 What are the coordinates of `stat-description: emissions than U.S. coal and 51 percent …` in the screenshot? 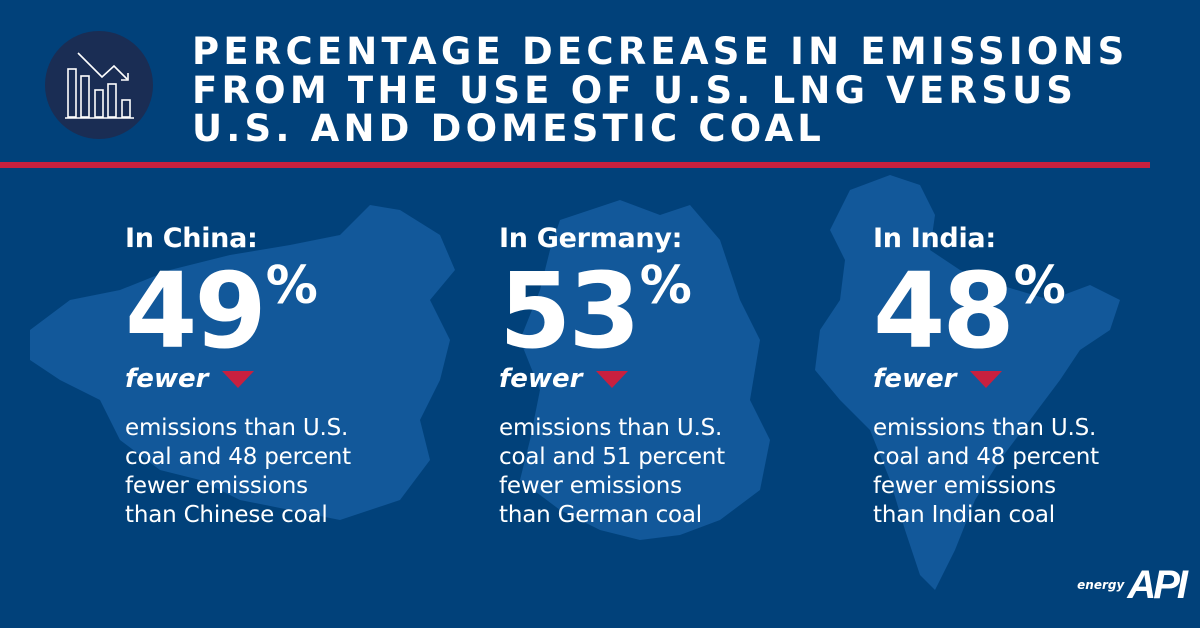 It's located at (664, 472).